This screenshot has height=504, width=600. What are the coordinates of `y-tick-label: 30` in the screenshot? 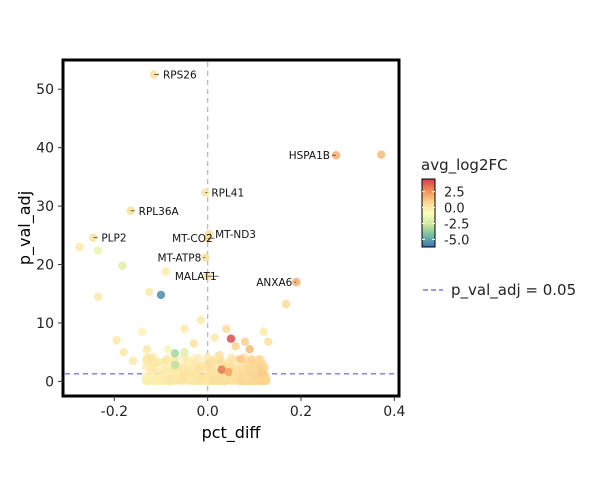 It's located at (45, 207).